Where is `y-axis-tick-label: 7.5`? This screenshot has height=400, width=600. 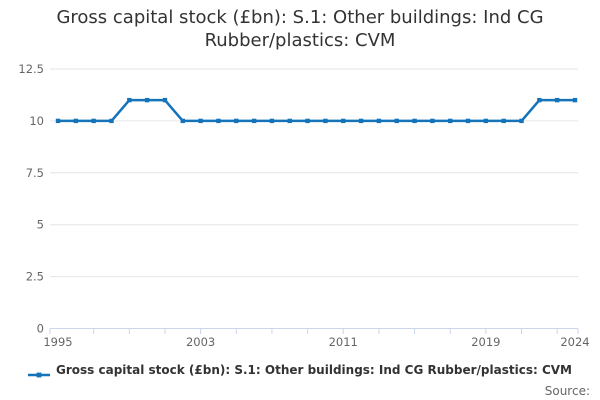
y-axis-tick-label: 7.5 is located at coordinates (35, 173).